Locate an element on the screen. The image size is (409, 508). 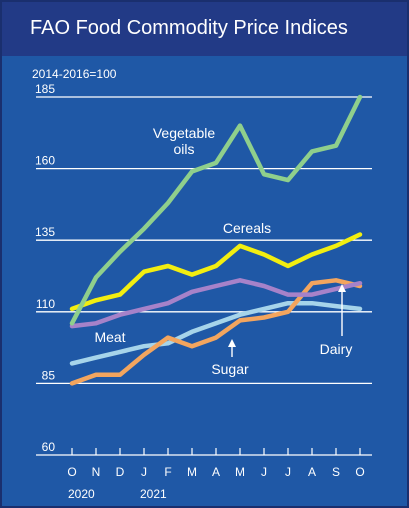
y-unit-label: 2014-2016=100 is located at coordinates (74, 74).